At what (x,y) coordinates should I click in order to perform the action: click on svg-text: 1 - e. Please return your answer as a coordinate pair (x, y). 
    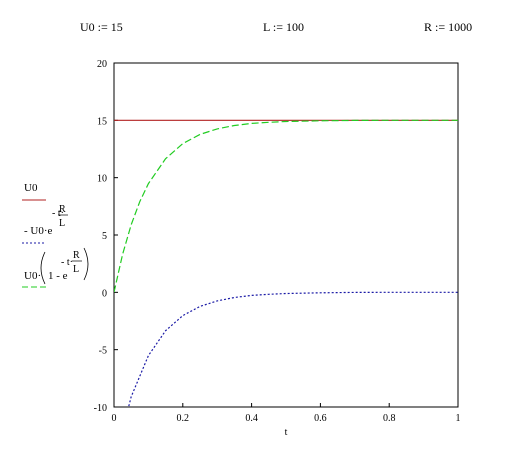
    Looking at the image, I should click on (58, 276).